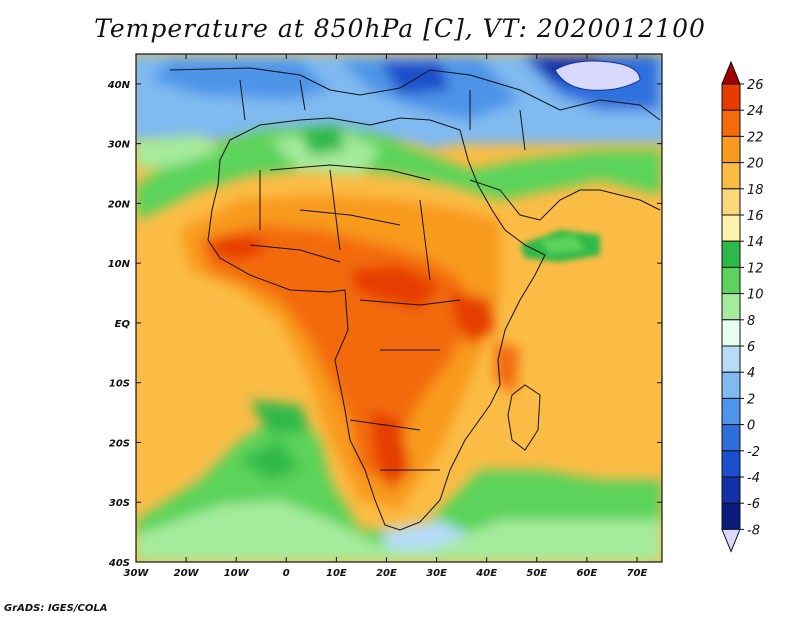 The width and height of the screenshot is (800, 618). Describe the element at coordinates (755, 111) in the screenshot. I see `colorbar-label: 24` at that location.